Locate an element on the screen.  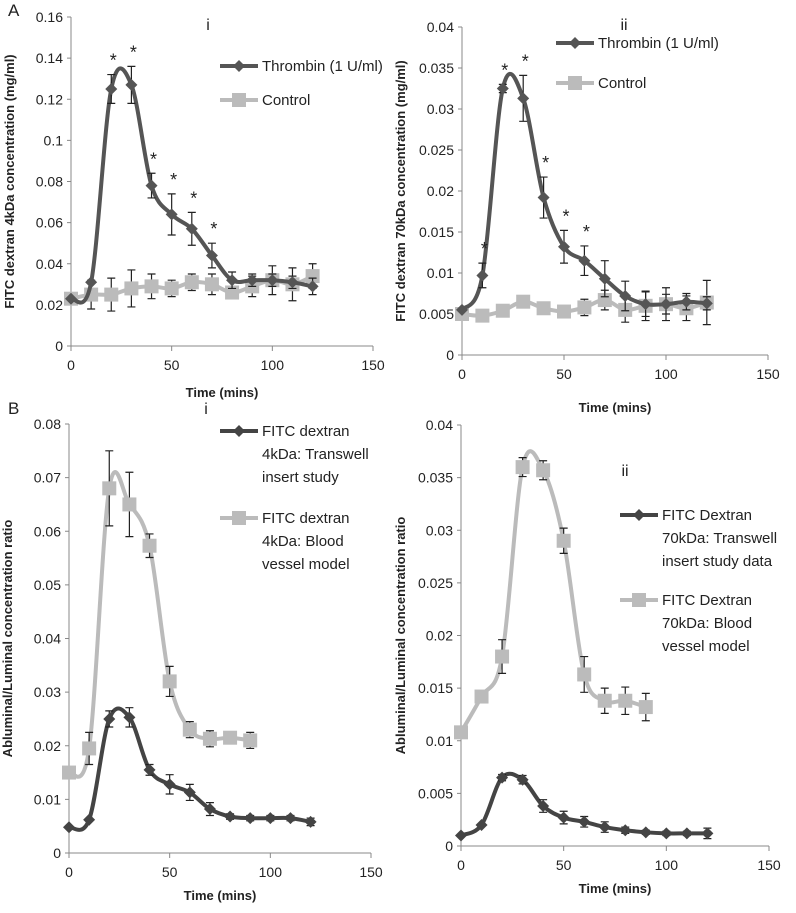
y-tick-label: 0.025 is located at coordinates (436, 150).